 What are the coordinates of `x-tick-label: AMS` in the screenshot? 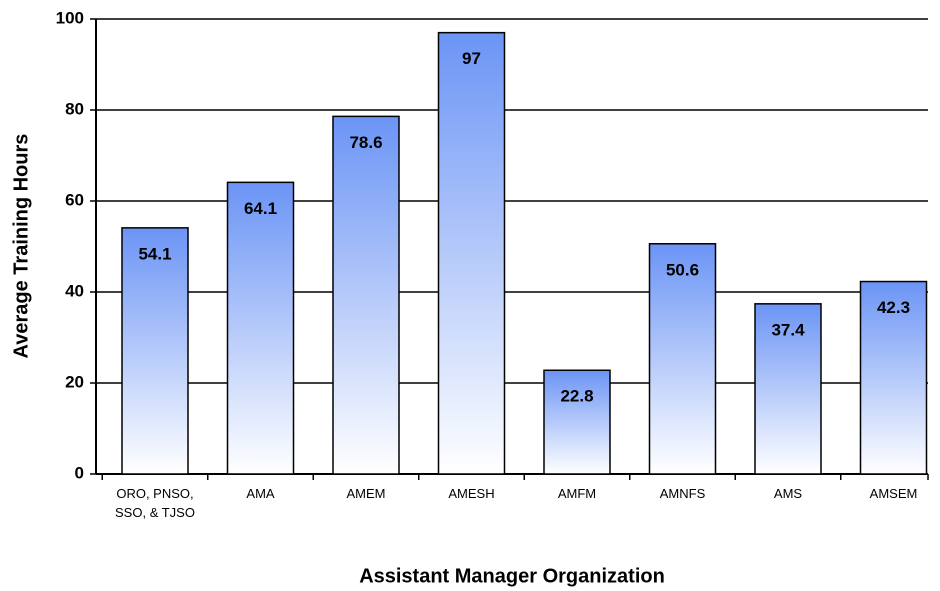 It's located at (788, 493).